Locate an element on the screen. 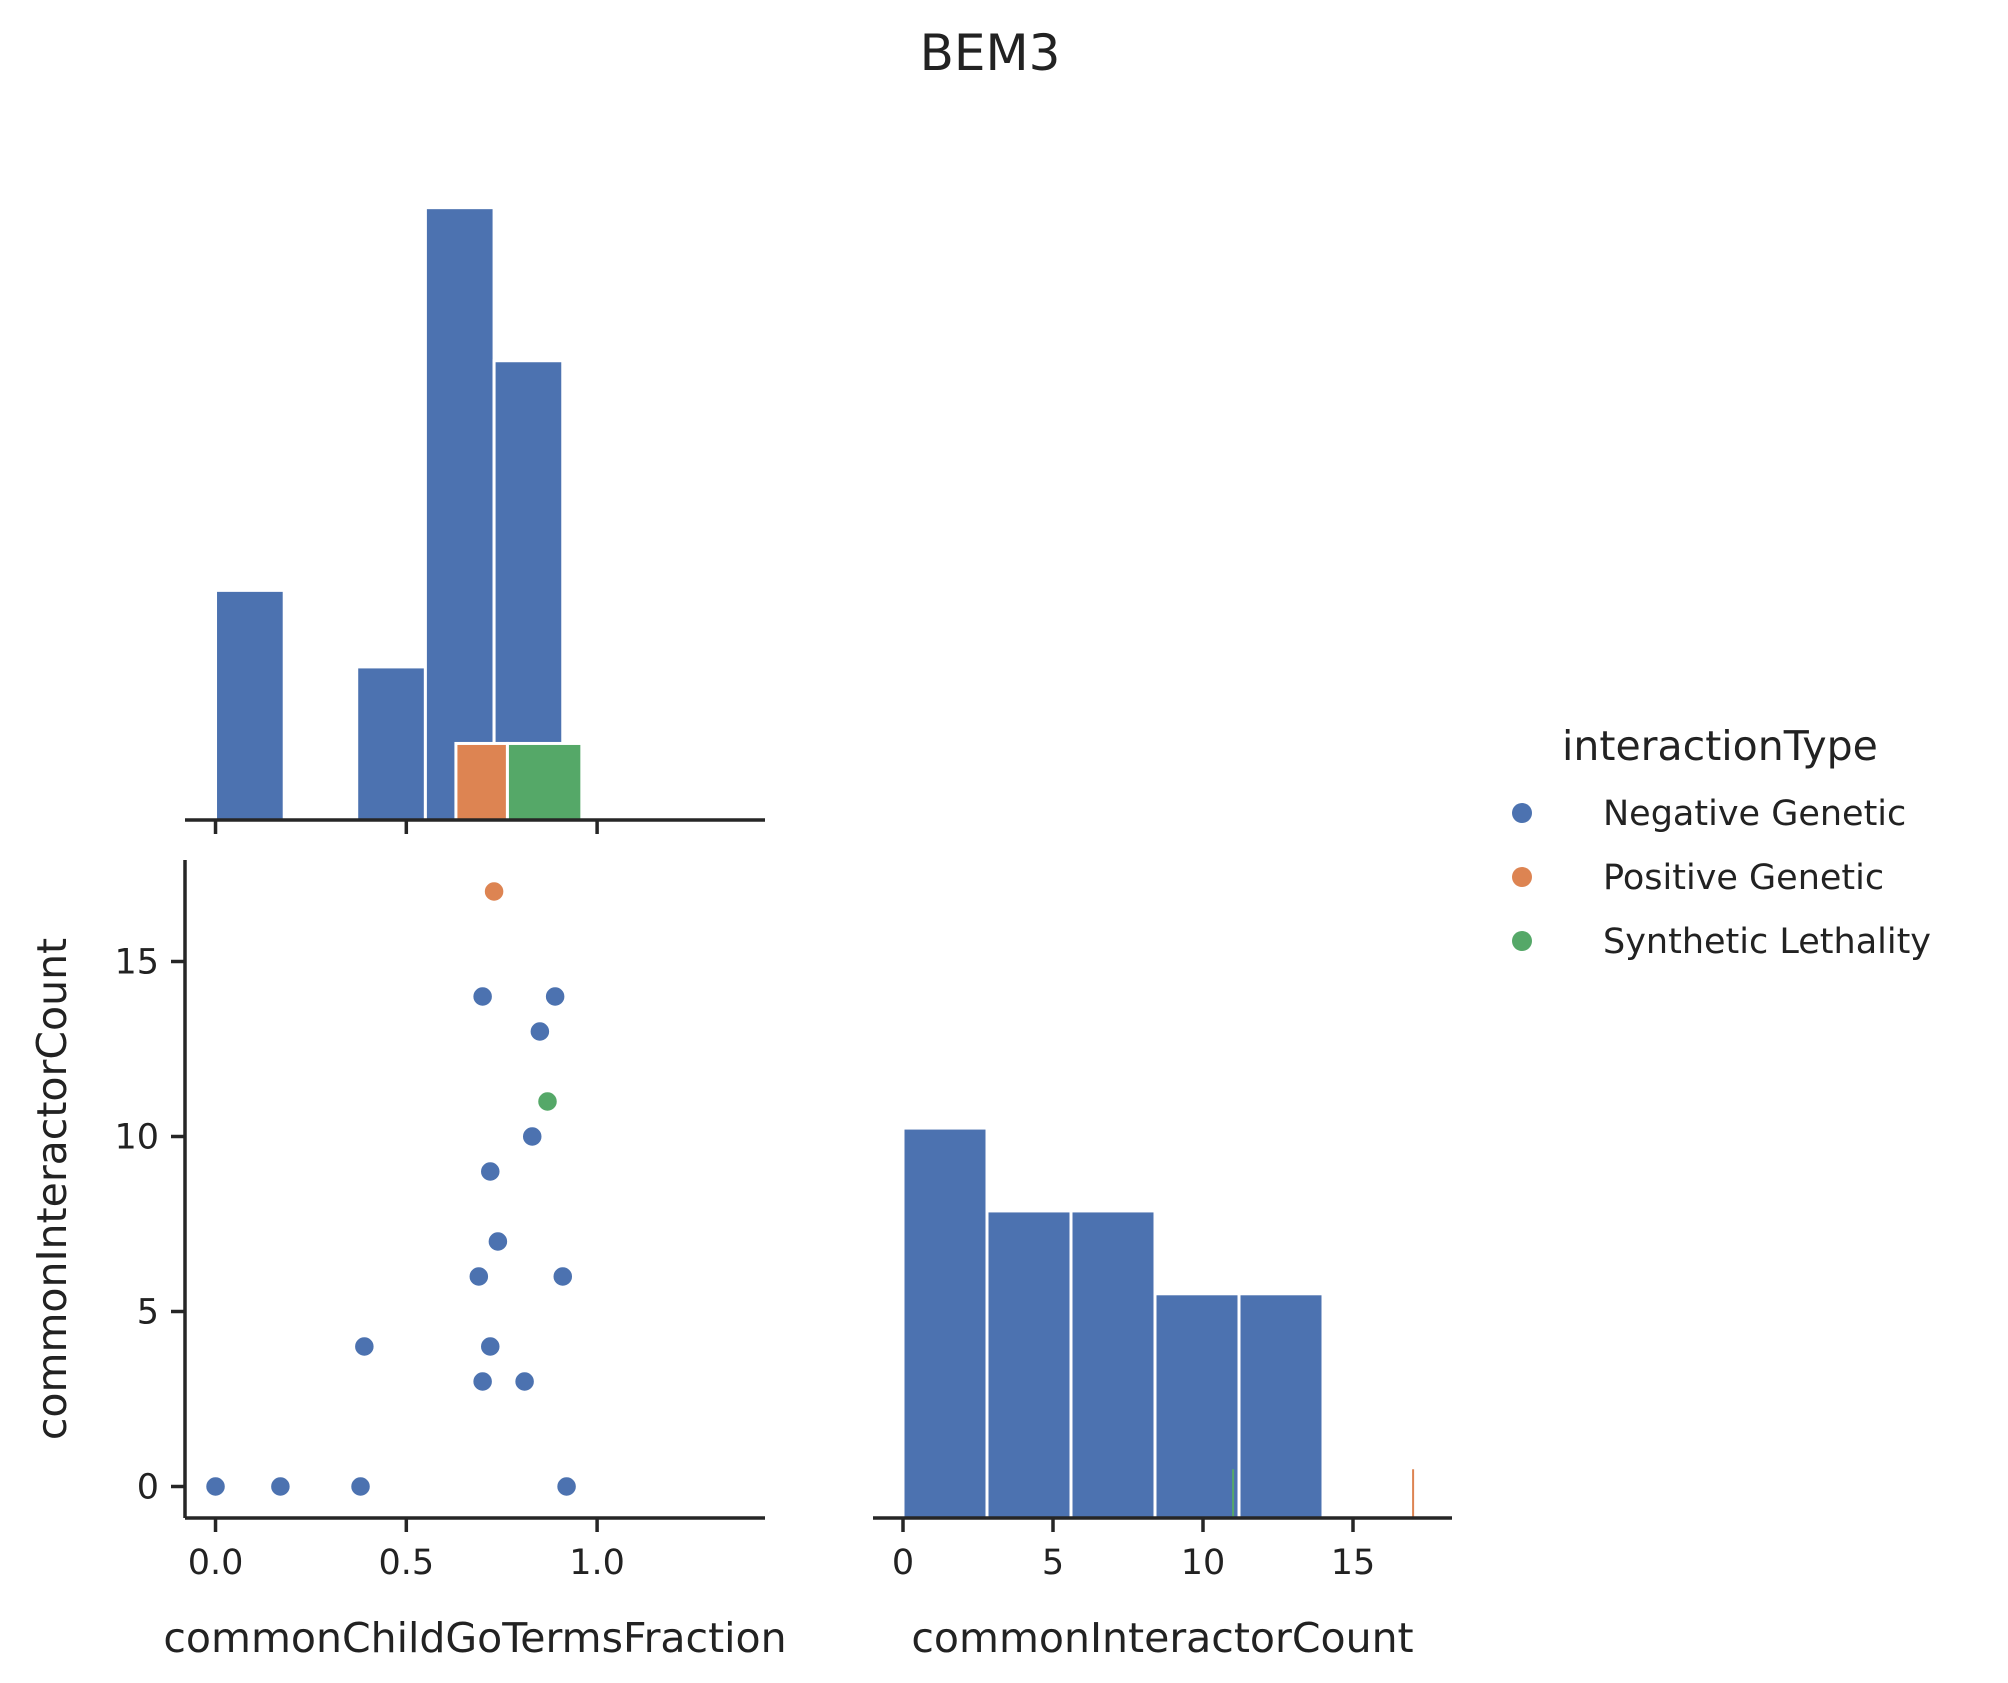  legend-label-negative-genetic: Negative Genetic is located at coordinates (1754, 814).